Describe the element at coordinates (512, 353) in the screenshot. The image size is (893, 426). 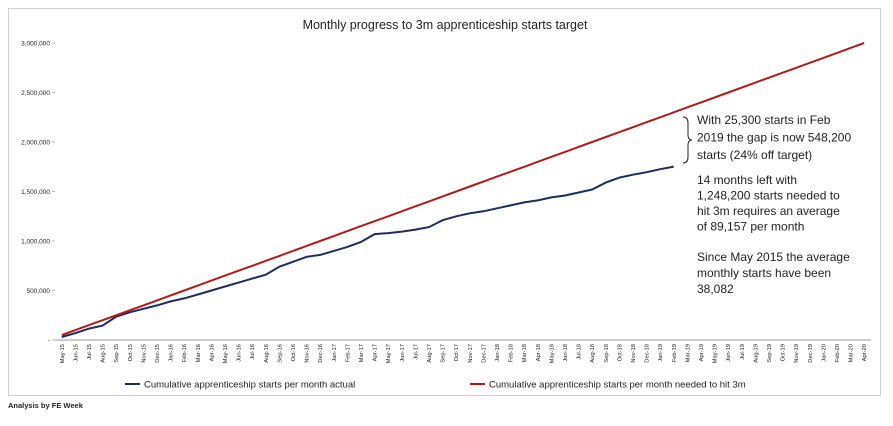
I see `x-tick-label: Feb-18` at that location.